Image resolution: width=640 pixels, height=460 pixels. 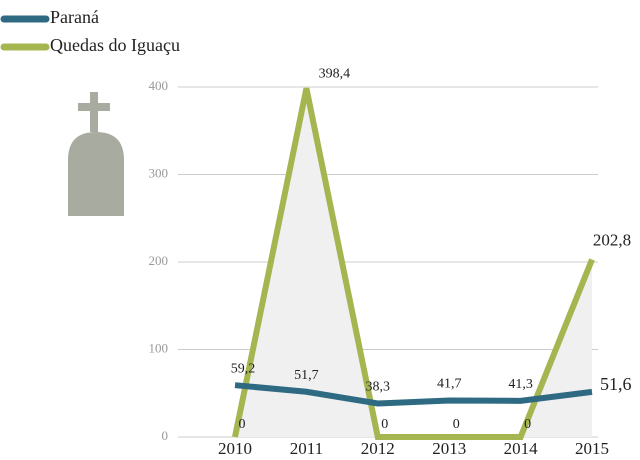 What do you see at coordinates (243, 368) in the screenshot?
I see `data-label: 59,2` at bounding box center [243, 368].